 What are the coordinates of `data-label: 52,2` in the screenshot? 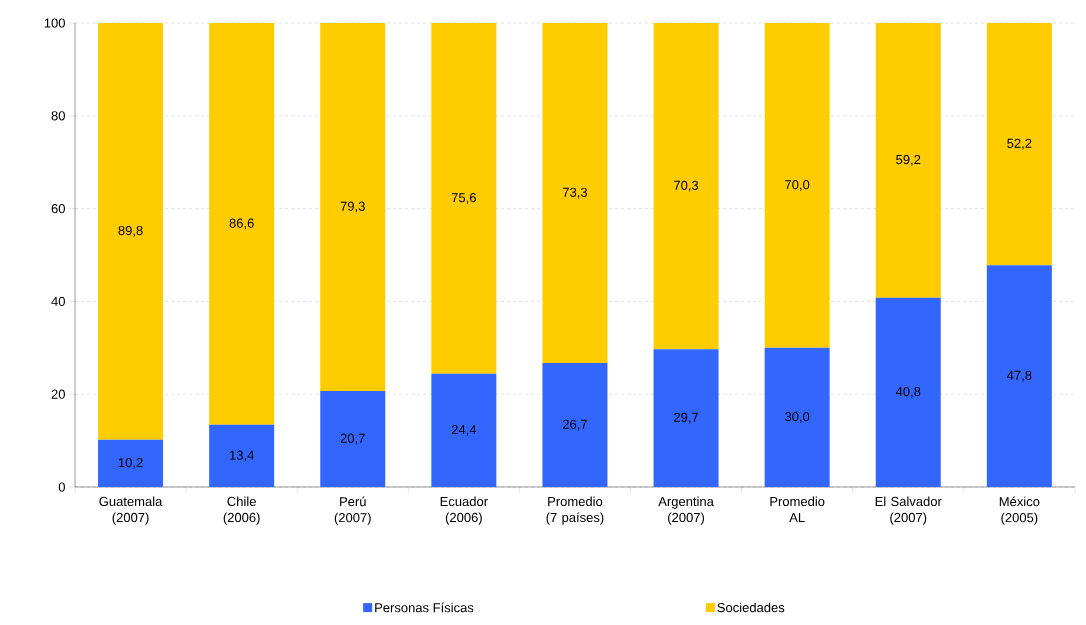 It's located at (1019, 144).